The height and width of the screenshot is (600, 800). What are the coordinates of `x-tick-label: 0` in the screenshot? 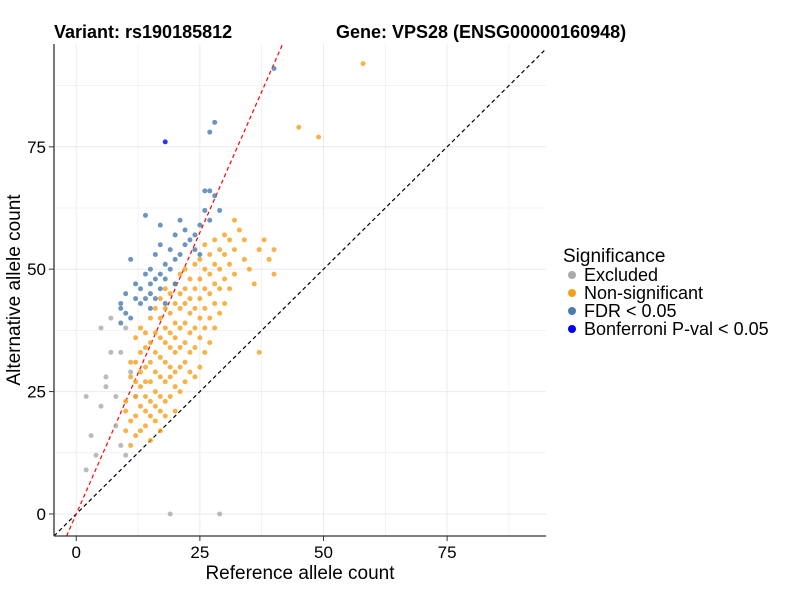 It's located at (76, 552).